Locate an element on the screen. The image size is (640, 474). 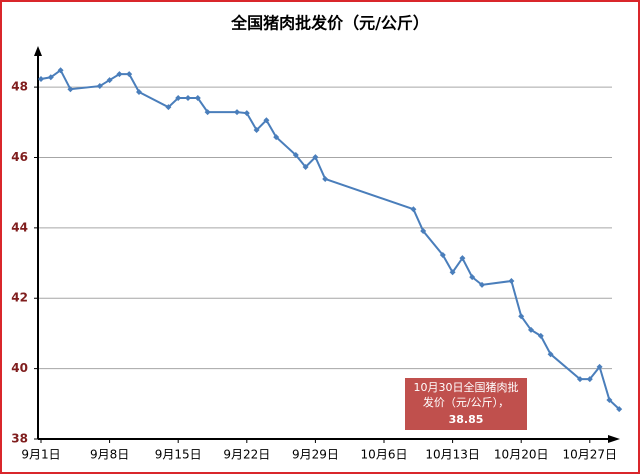
y-tick-label: 48 is located at coordinates (19, 87).